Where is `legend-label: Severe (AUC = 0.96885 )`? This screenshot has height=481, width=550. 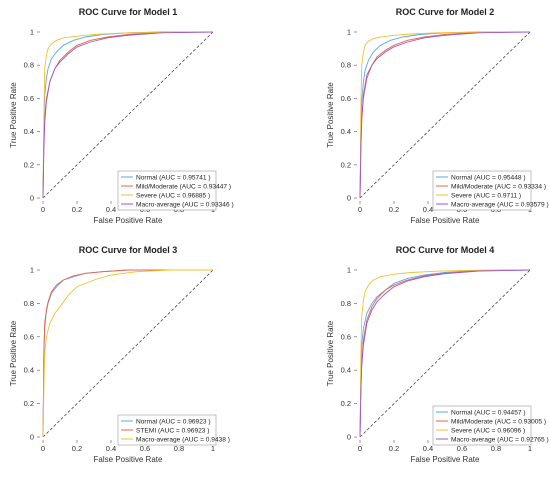
legend-label: Severe (AUC = 0.96885 ) is located at coordinates (173, 195).